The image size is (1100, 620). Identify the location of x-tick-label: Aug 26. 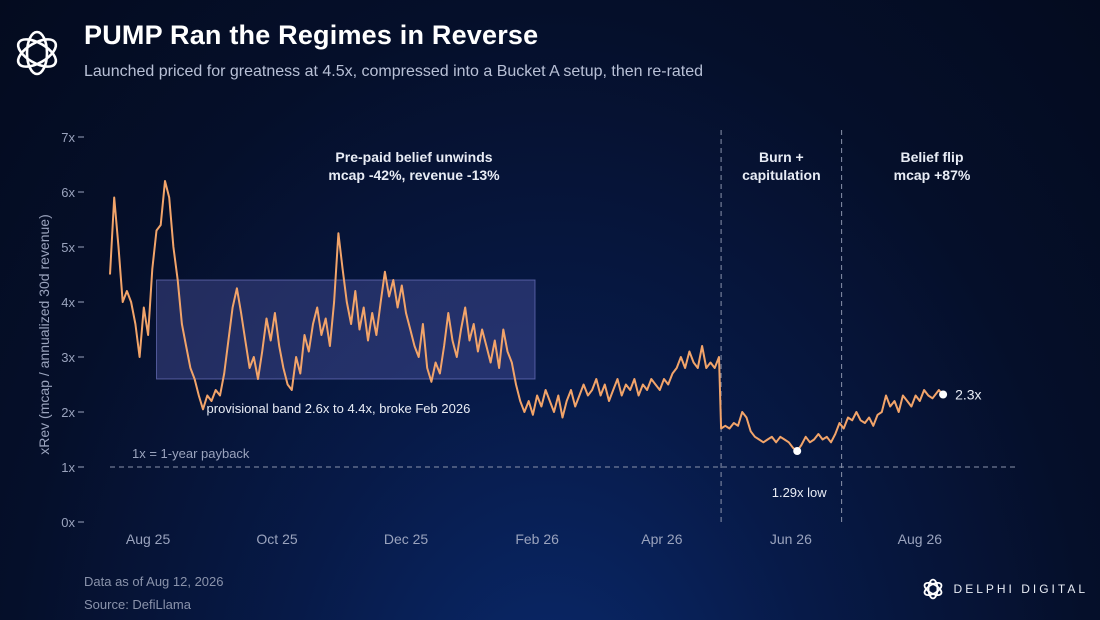
(920, 539).